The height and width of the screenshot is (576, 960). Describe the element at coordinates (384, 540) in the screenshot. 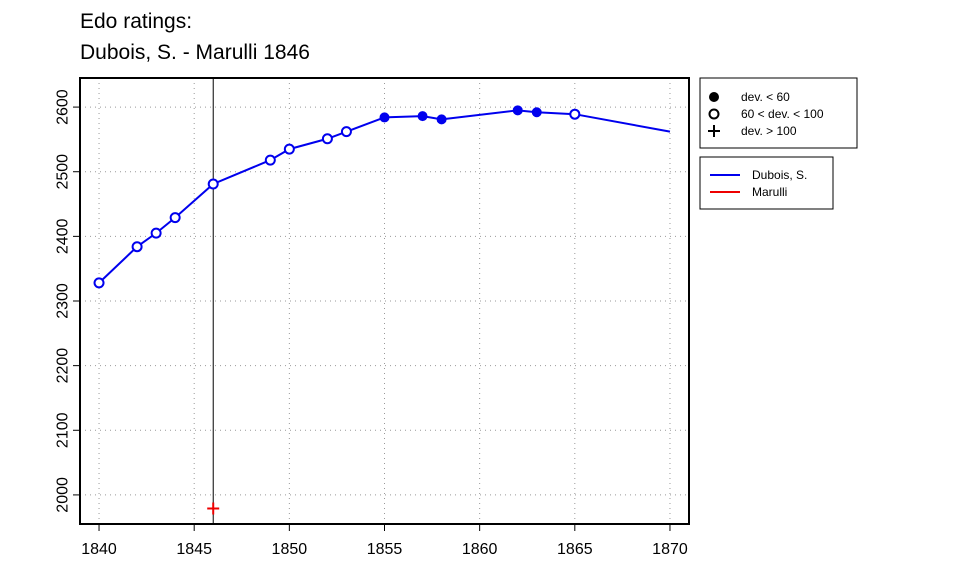

I see `x-axis: 1840 1845 1850 1855 1860 1865 1870` at that location.